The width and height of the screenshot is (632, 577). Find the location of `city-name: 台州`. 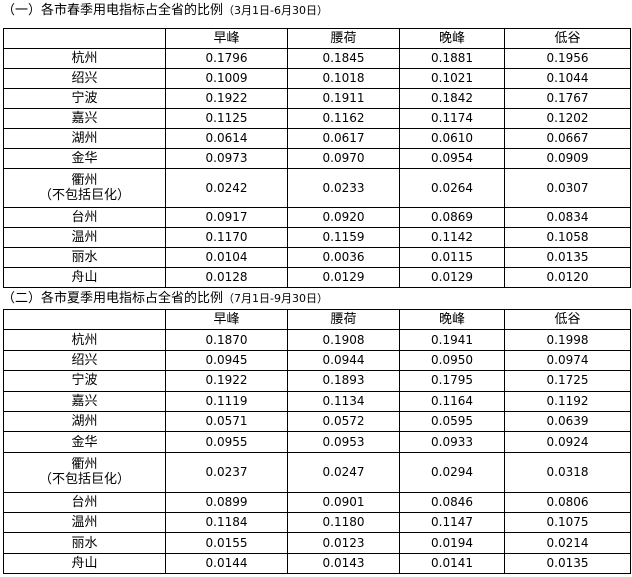

city-name: 台州 is located at coordinates (84, 217).